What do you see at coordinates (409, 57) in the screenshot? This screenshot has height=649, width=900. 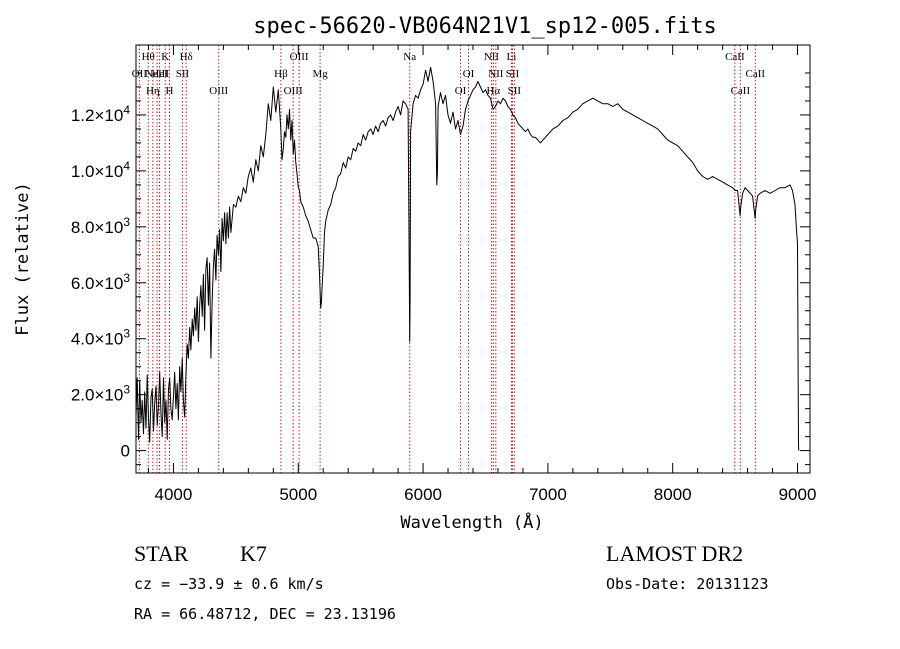 I see `spectral-line-label: Na` at bounding box center [409, 57].